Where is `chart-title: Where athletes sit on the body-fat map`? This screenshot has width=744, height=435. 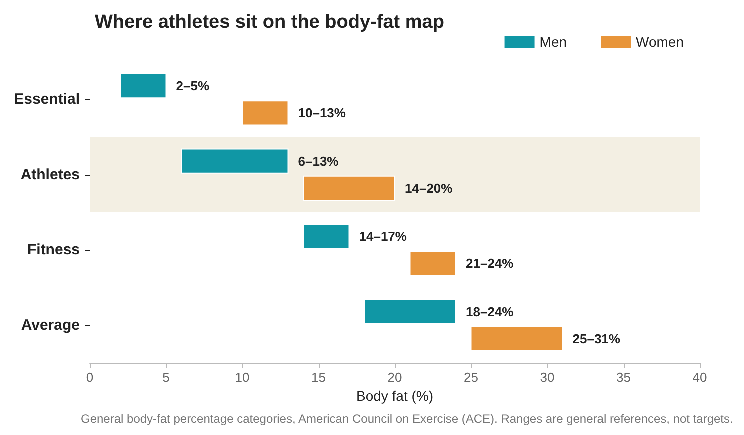 chart-title: Where athletes sit on the body-fat map is located at coordinates (269, 22).